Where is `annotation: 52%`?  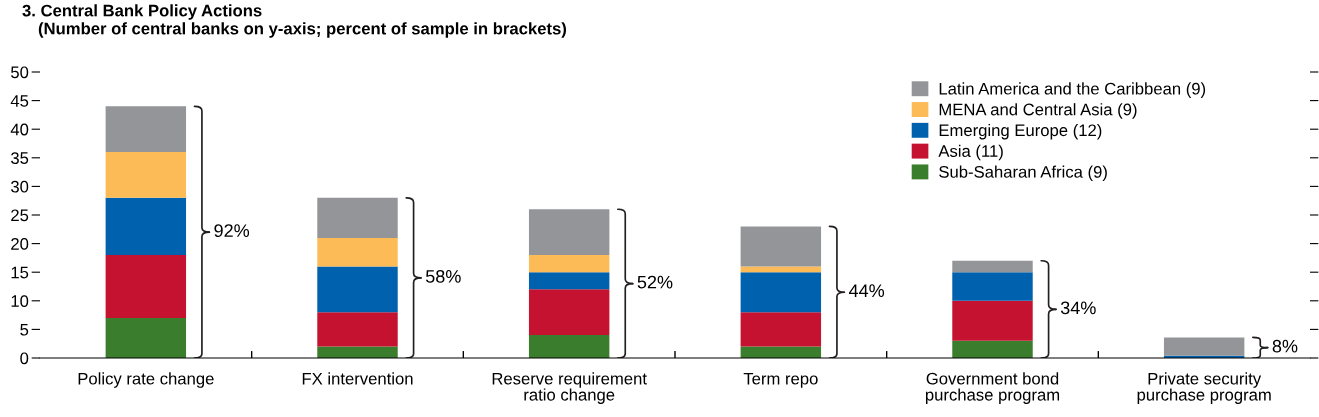 annotation: 52% is located at coordinates (655, 282).